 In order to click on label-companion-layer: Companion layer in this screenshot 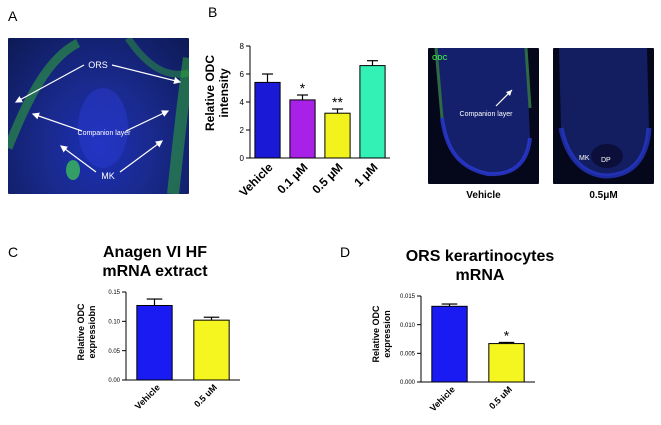, I will do `click(105, 133)`.